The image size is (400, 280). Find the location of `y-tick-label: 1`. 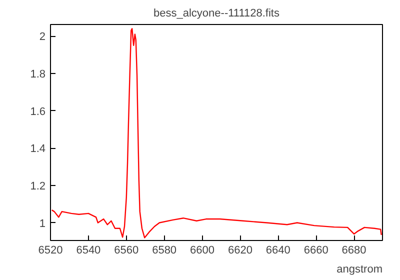

y-tick-label: 1 is located at coordinates (42, 224).